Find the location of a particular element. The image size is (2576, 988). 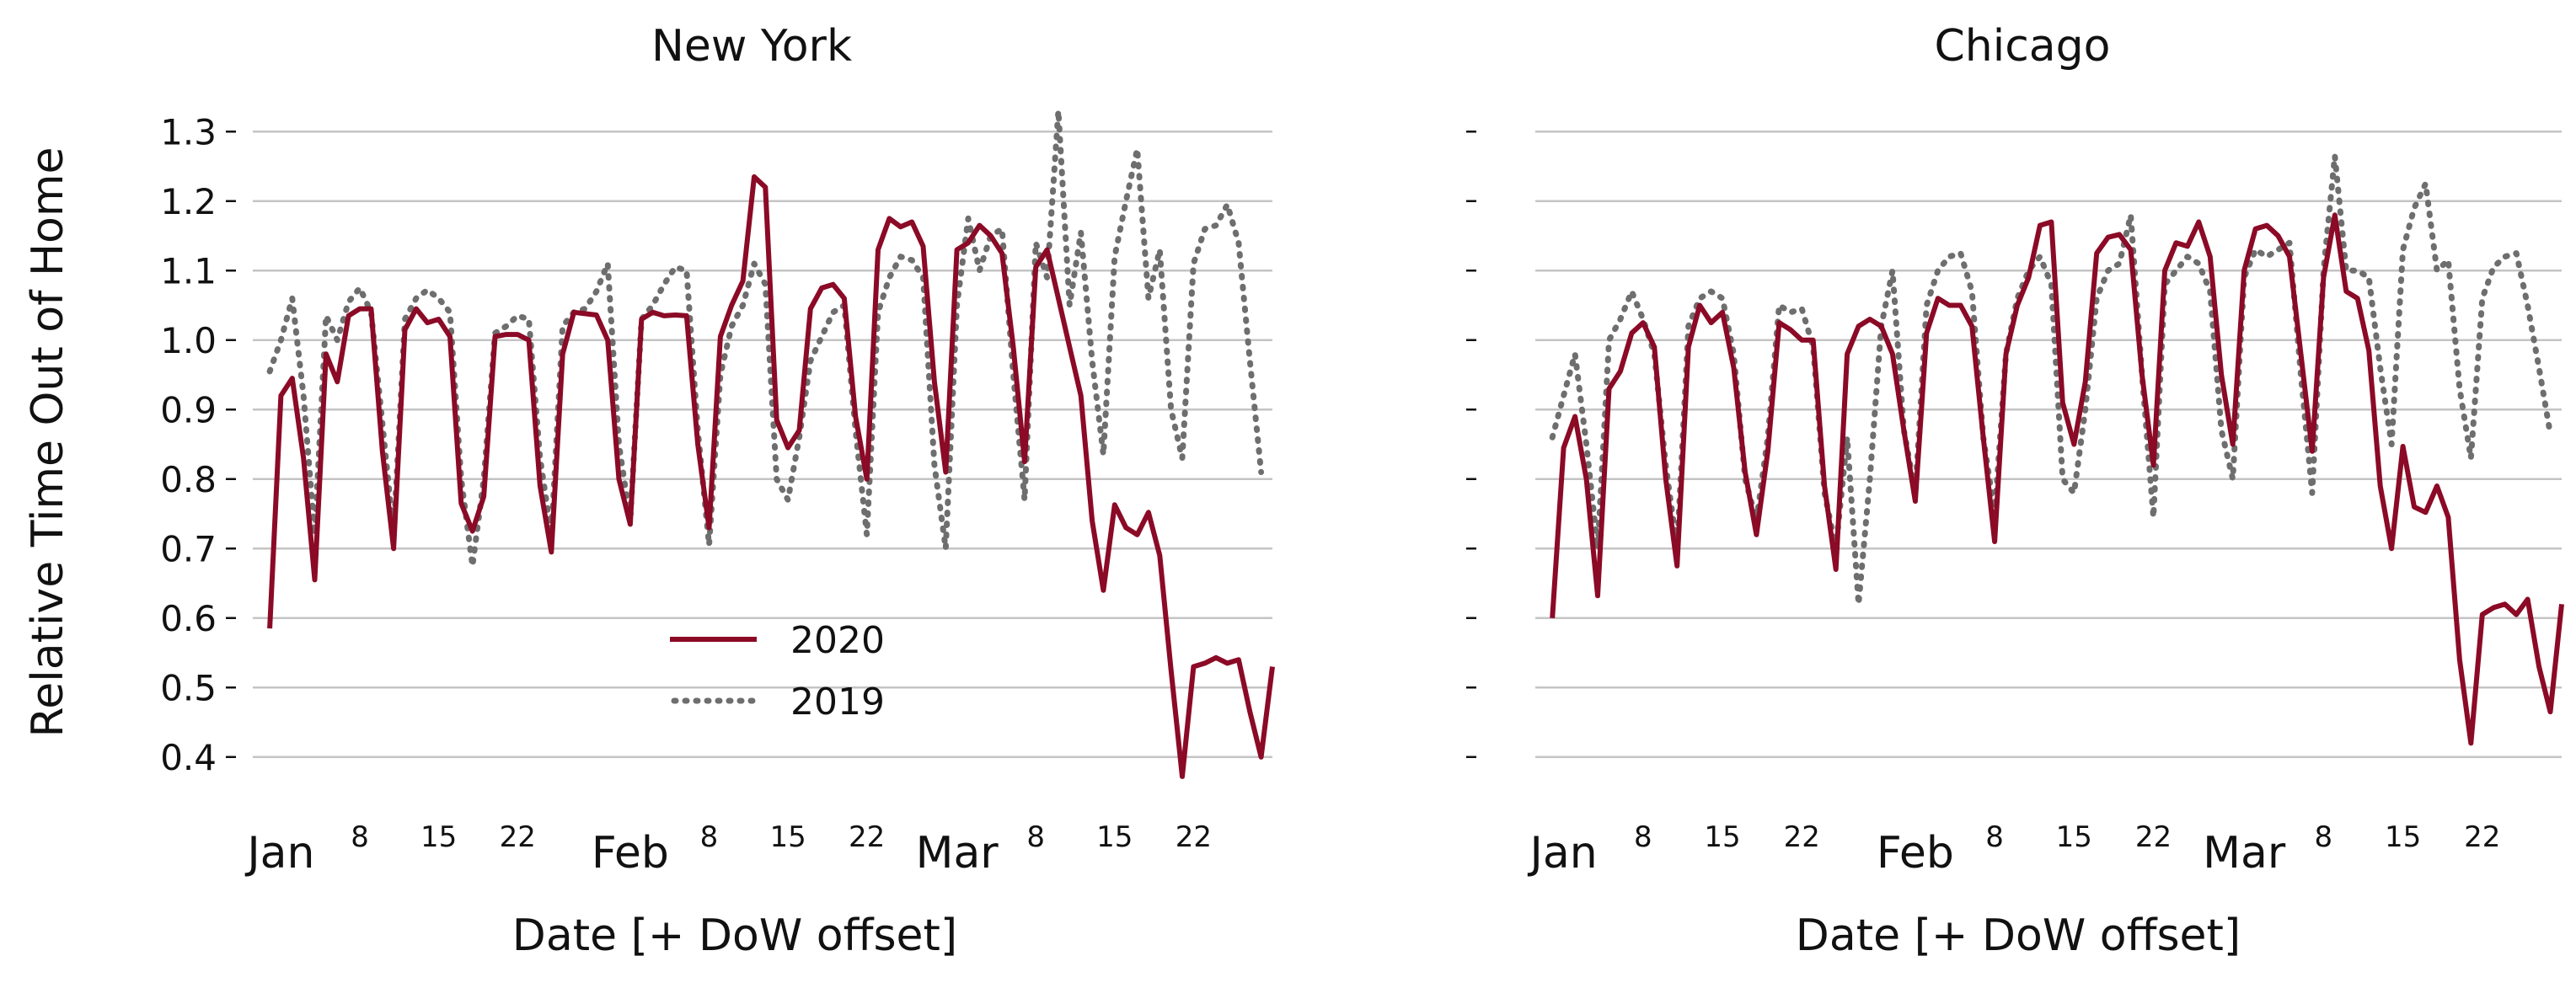

y-axis-ticks is located at coordinates (1471, 444).